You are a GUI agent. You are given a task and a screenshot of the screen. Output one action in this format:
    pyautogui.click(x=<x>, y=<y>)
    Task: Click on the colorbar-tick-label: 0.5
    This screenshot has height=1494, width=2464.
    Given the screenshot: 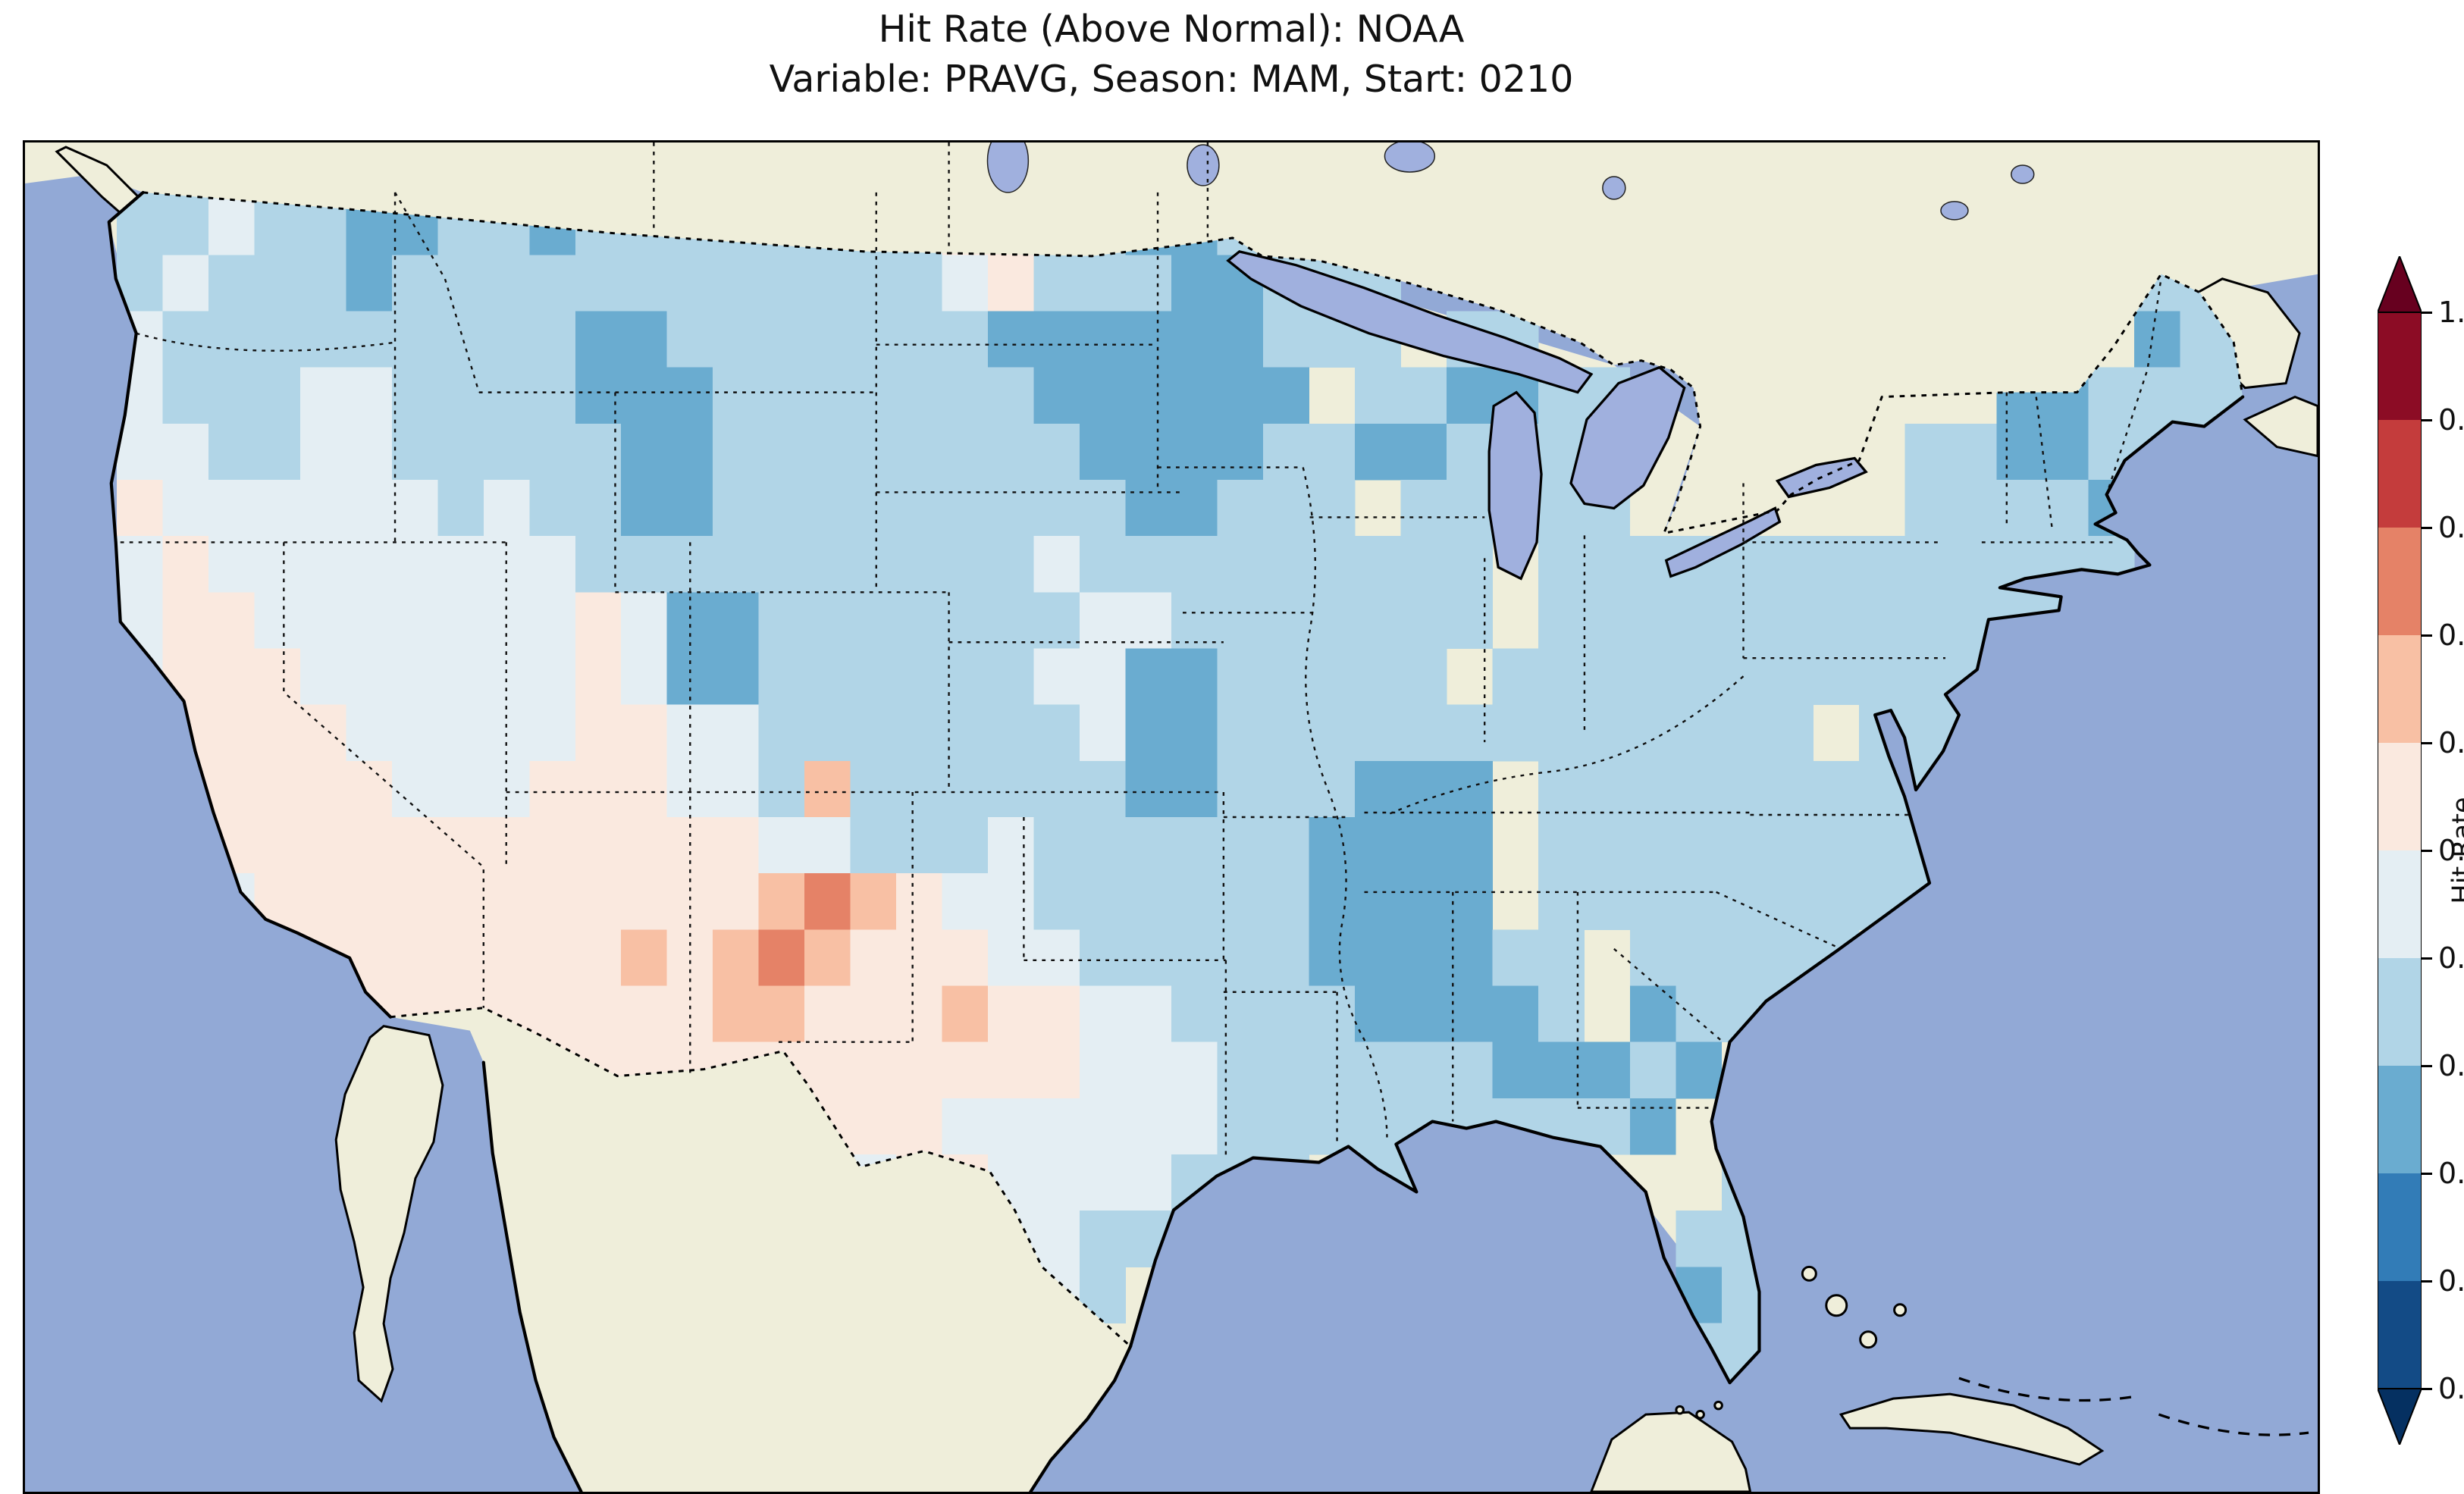 What is the action you would take?
    pyautogui.click(x=2451, y=850)
    